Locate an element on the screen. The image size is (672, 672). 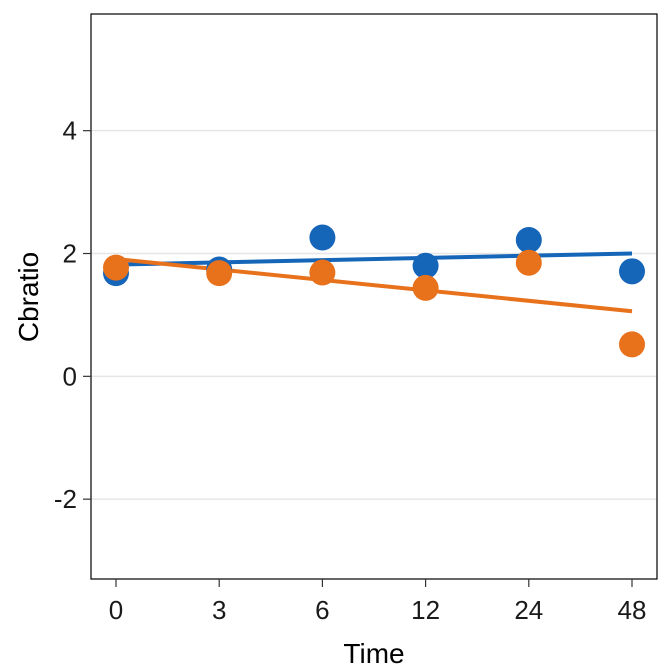
x-tick-label: 0 is located at coordinates (116, 610).